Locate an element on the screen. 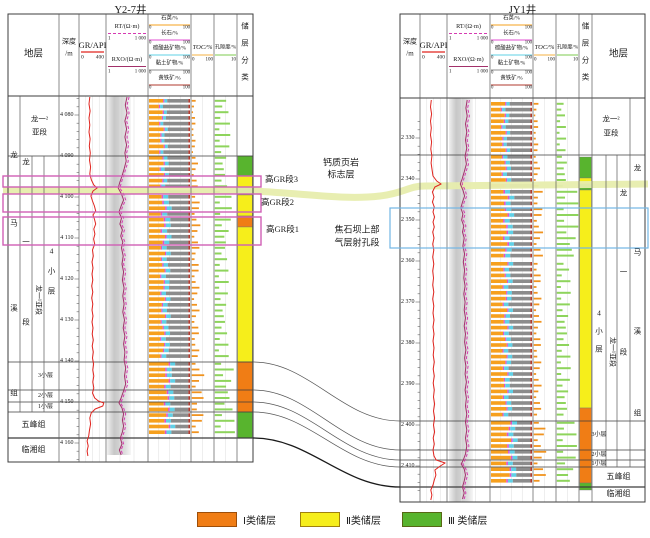 The height and width of the screenshot is (538, 650). reservoir-class-legend: Ⅰ类储层 Ⅱ类储层 Ⅲ 类储层 is located at coordinates (325, 523).